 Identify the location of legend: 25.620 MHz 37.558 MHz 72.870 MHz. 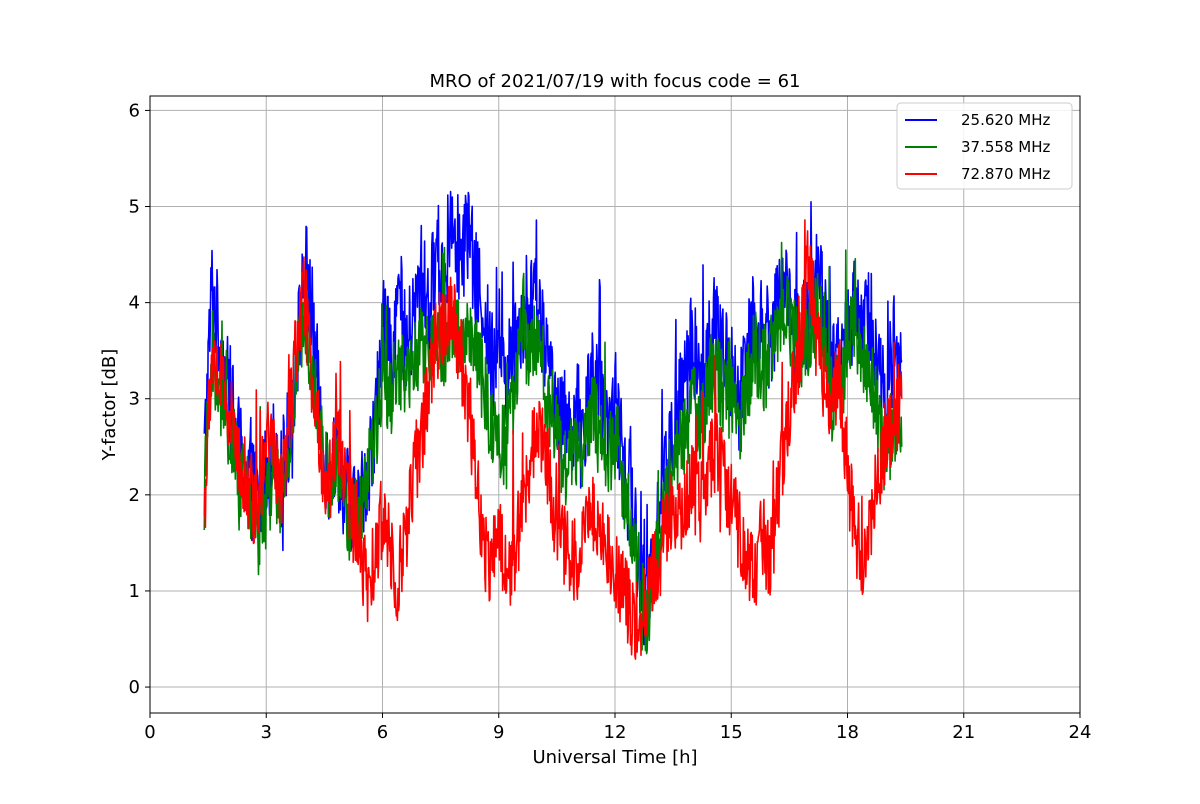
(984, 146).